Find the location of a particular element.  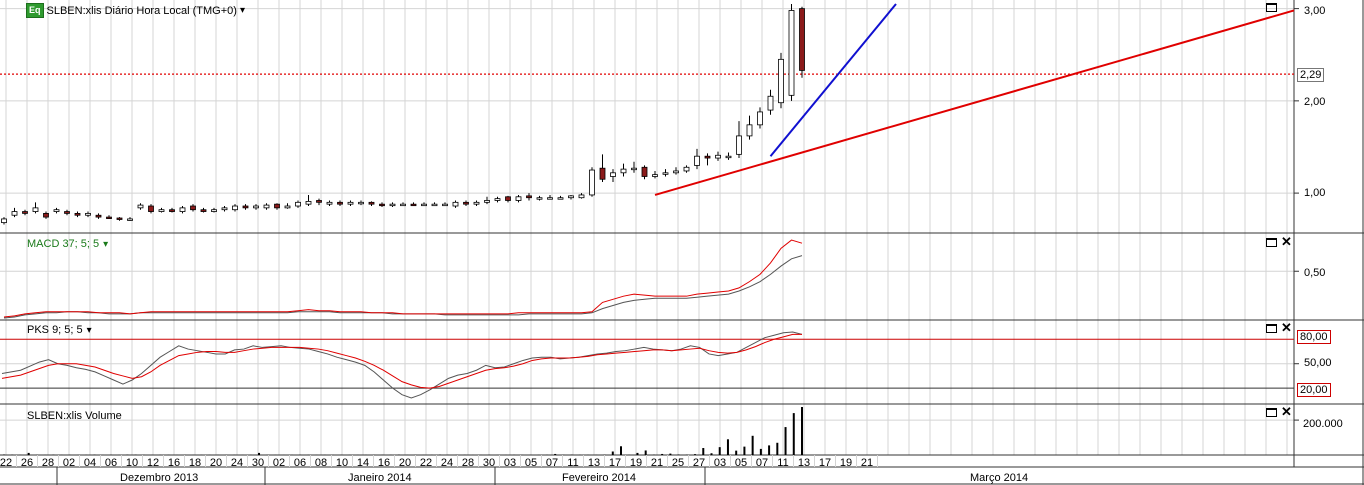

level-label-low: 20,00 is located at coordinates (1314, 390).